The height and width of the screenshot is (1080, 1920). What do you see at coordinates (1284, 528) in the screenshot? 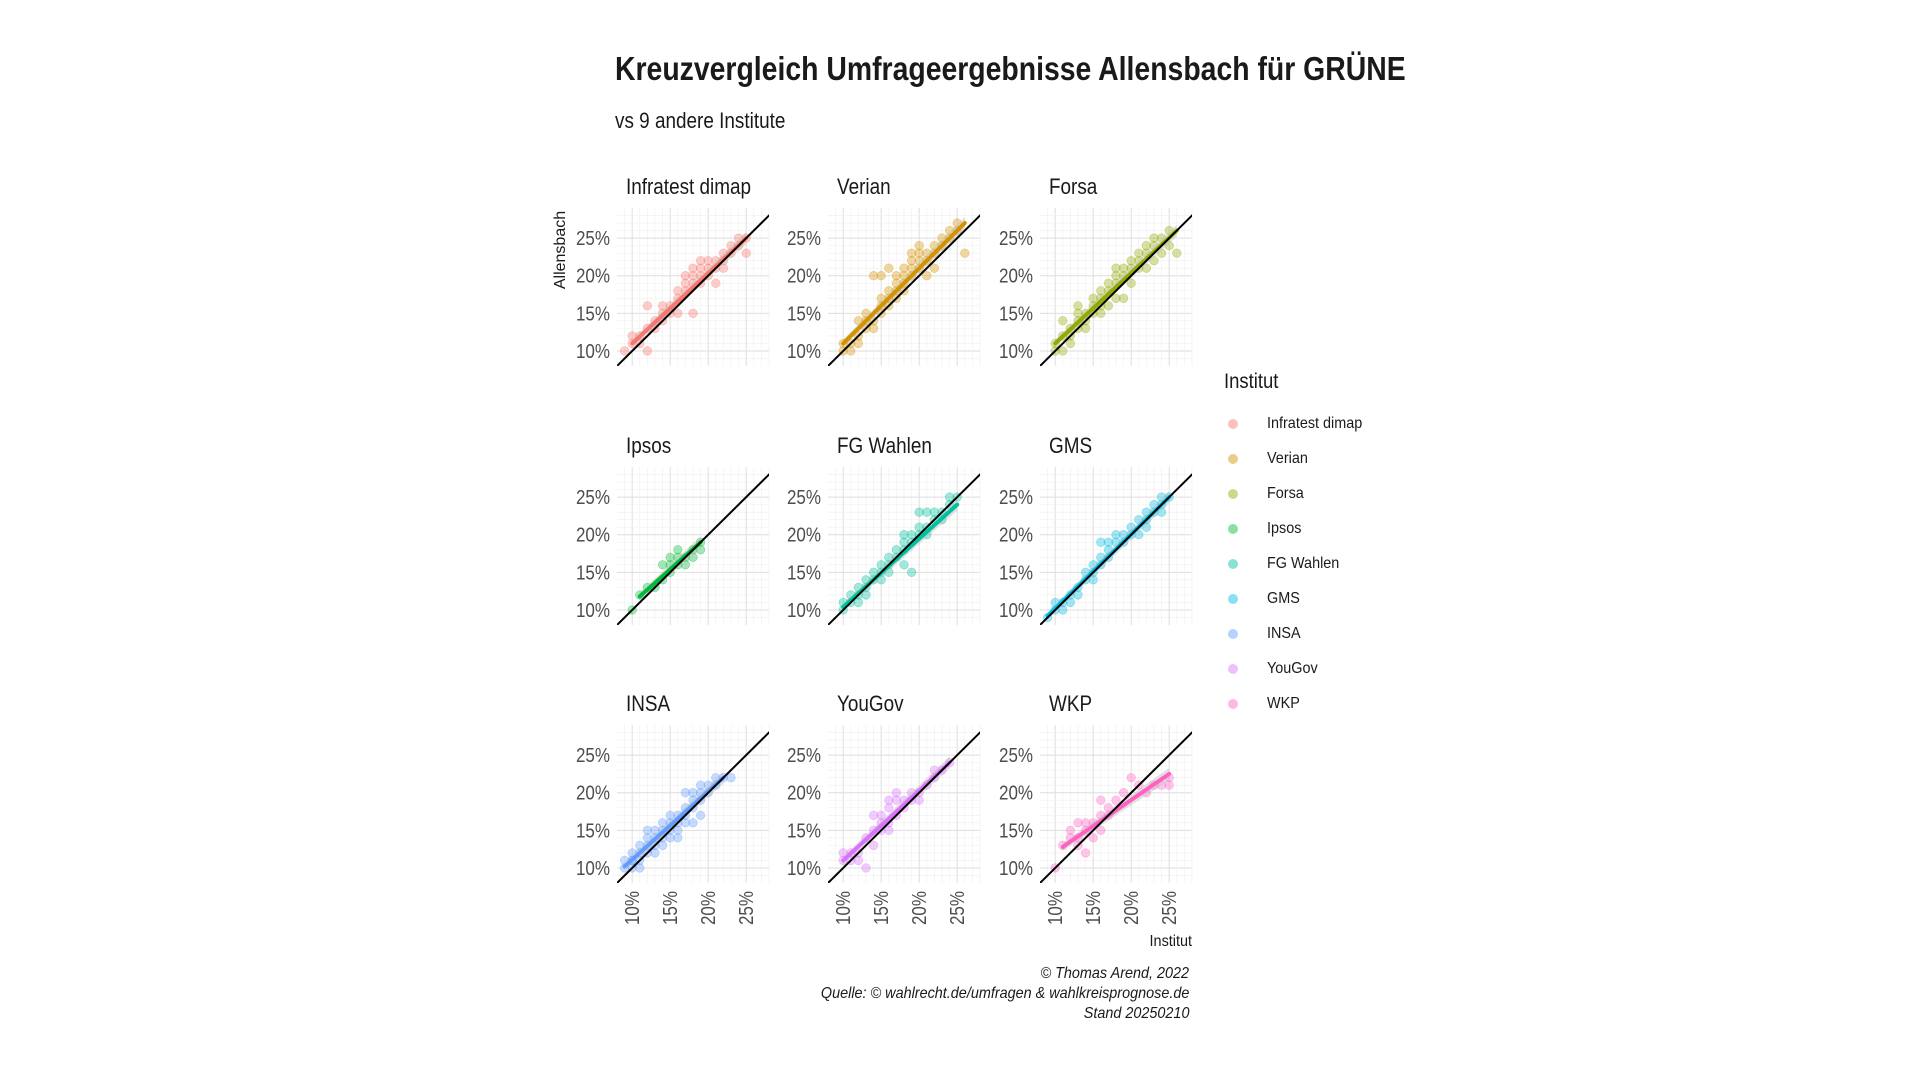
I see `legend-label: Ipsos` at bounding box center [1284, 528].